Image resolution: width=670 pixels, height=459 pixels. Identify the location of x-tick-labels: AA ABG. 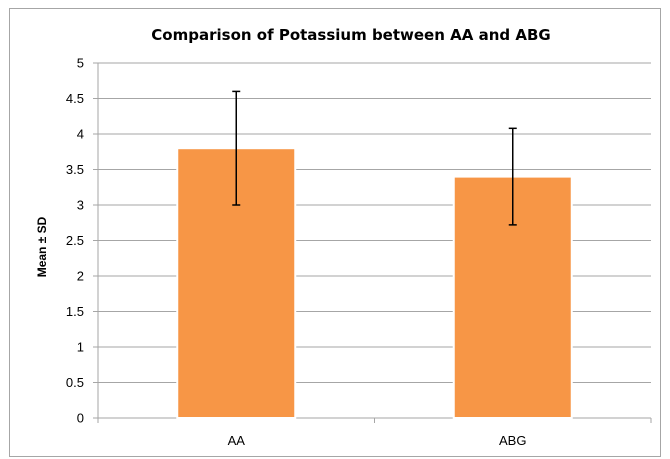
(377, 440).